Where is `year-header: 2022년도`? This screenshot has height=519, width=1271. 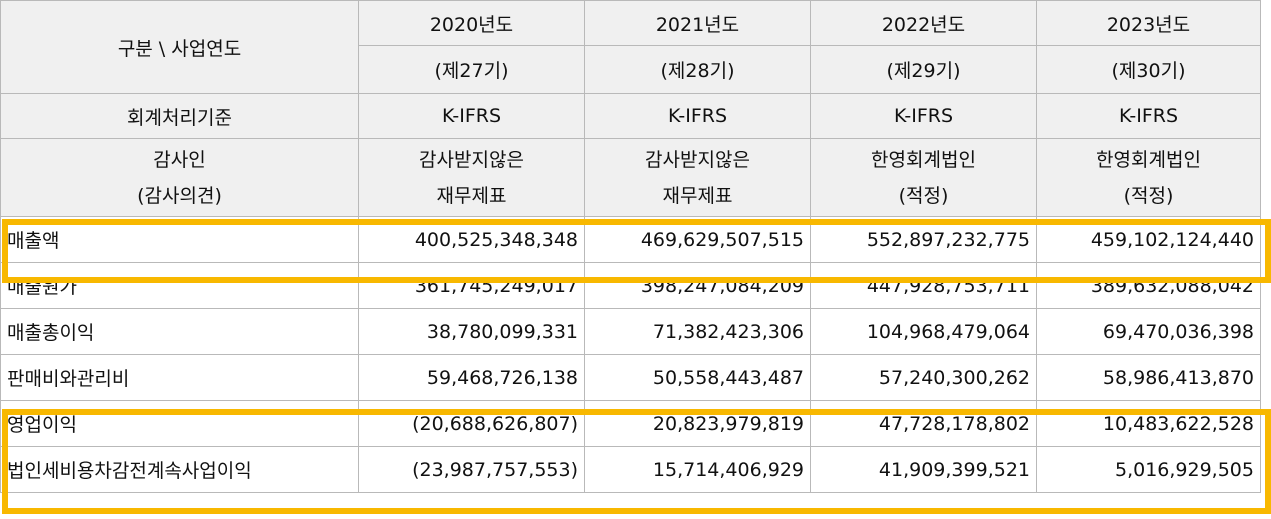
year-header: 2022년도 is located at coordinates (923, 23).